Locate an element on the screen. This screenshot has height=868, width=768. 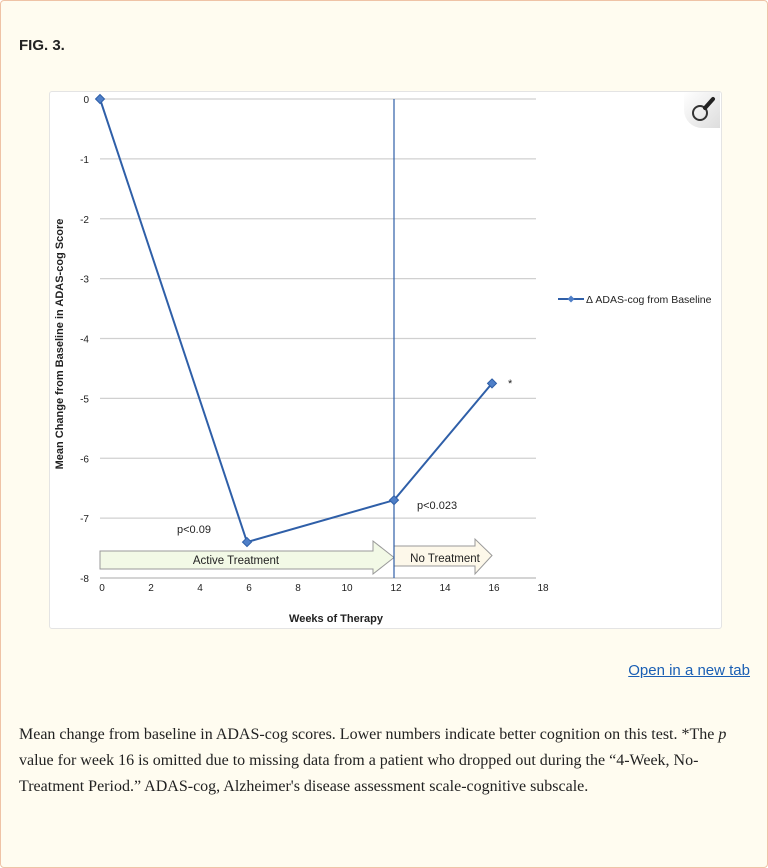
x-tick-label: 2 is located at coordinates (151, 588).